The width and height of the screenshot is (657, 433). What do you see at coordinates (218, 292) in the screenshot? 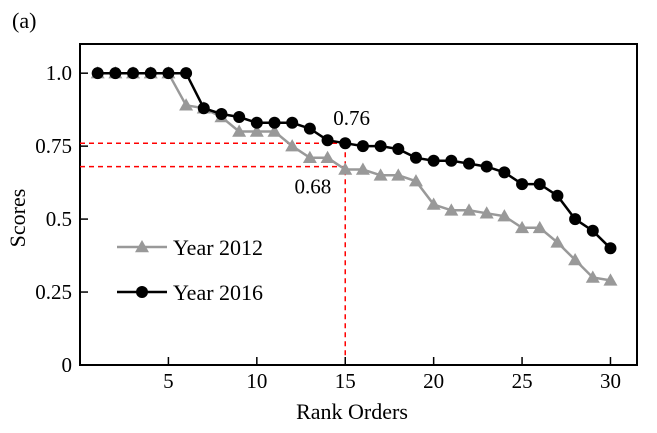
I see `legend-label: Year 2016` at bounding box center [218, 292].